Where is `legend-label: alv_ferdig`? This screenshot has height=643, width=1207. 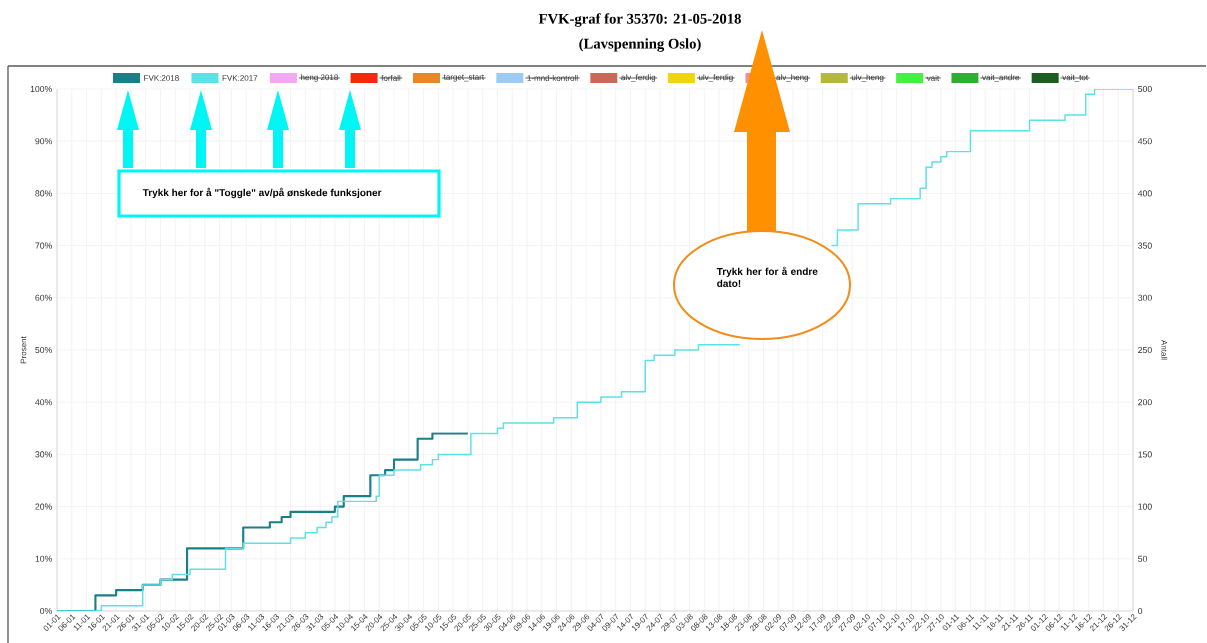 legend-label: alv_ferdig is located at coordinates (638, 78).